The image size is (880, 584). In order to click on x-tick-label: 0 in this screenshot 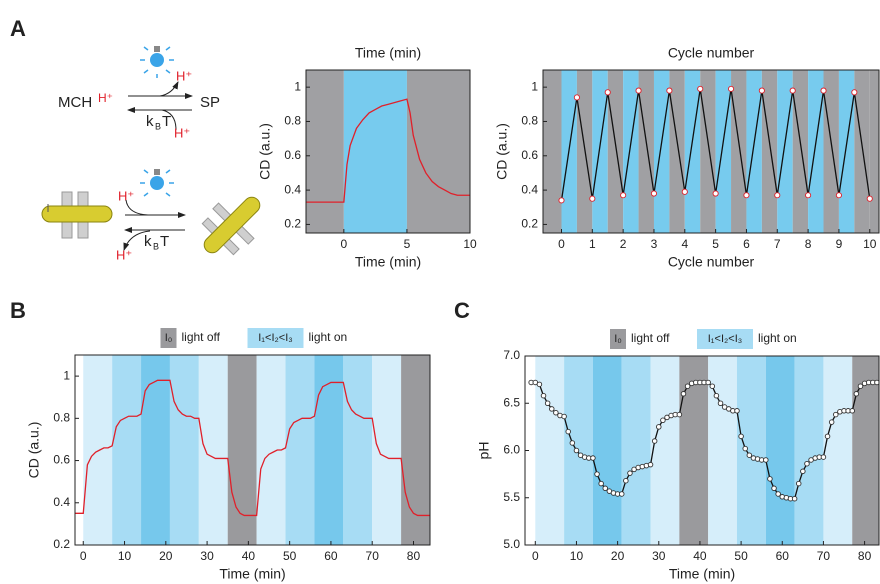, I will do `click(83, 556)`.